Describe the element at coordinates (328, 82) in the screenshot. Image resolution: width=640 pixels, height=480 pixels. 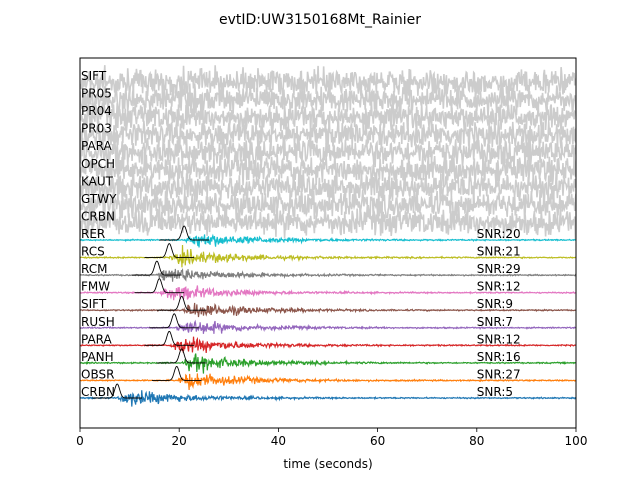
I see `noise-trace-sift` at that location.